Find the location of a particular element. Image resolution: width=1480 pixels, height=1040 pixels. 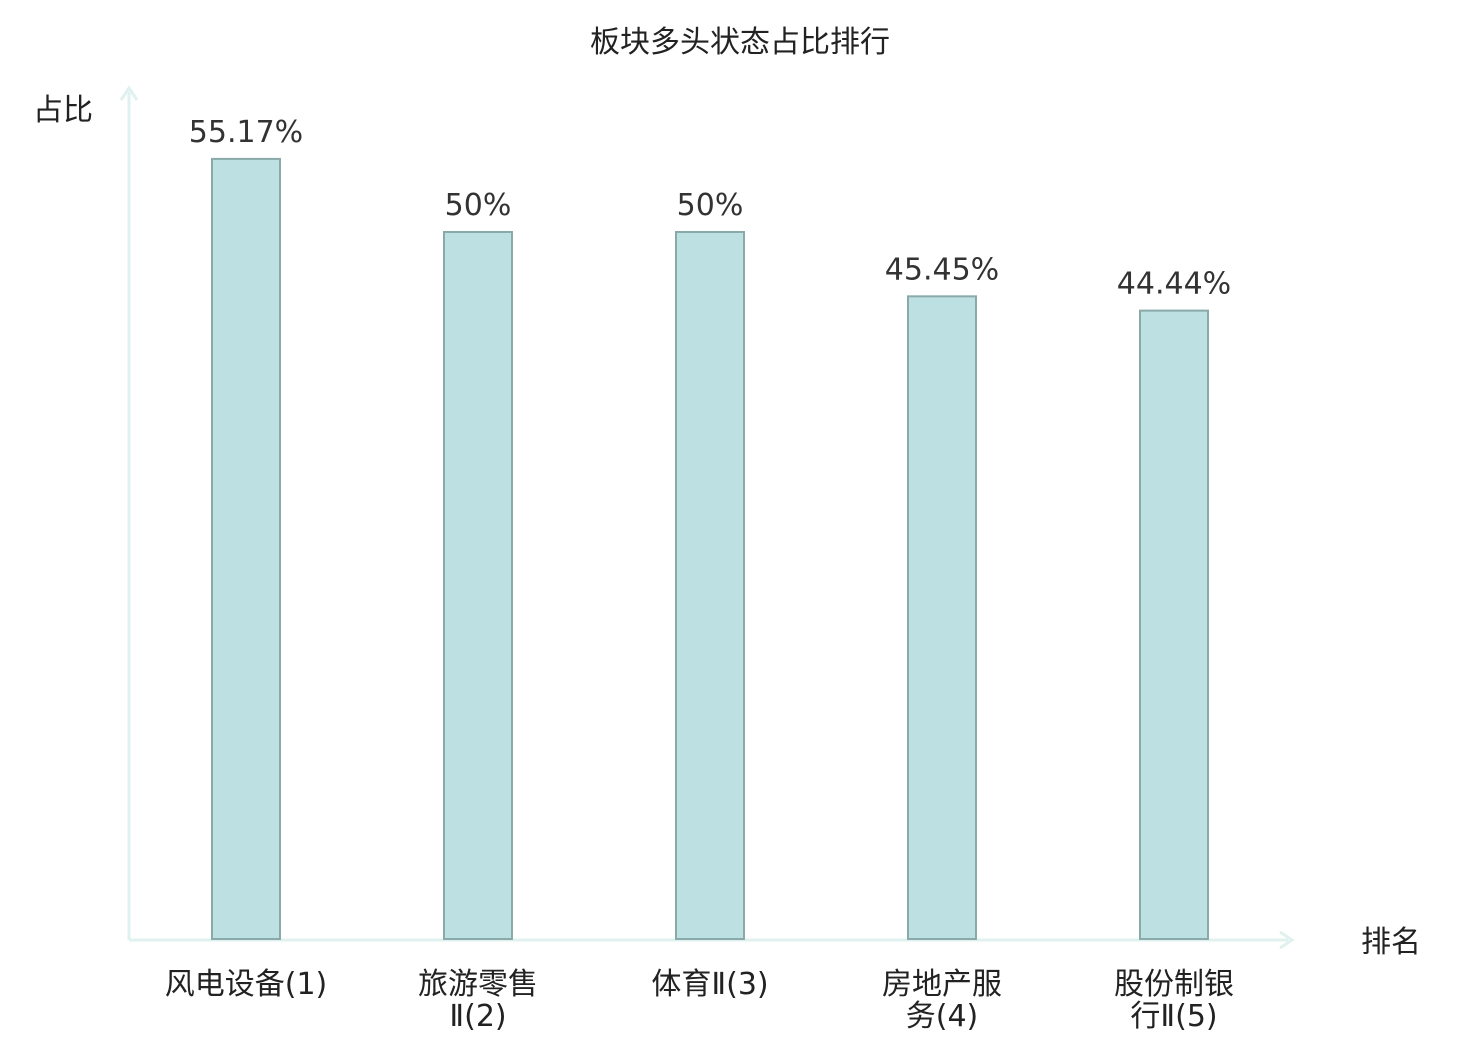

category-label-line: 房地产服 is located at coordinates (942, 984).